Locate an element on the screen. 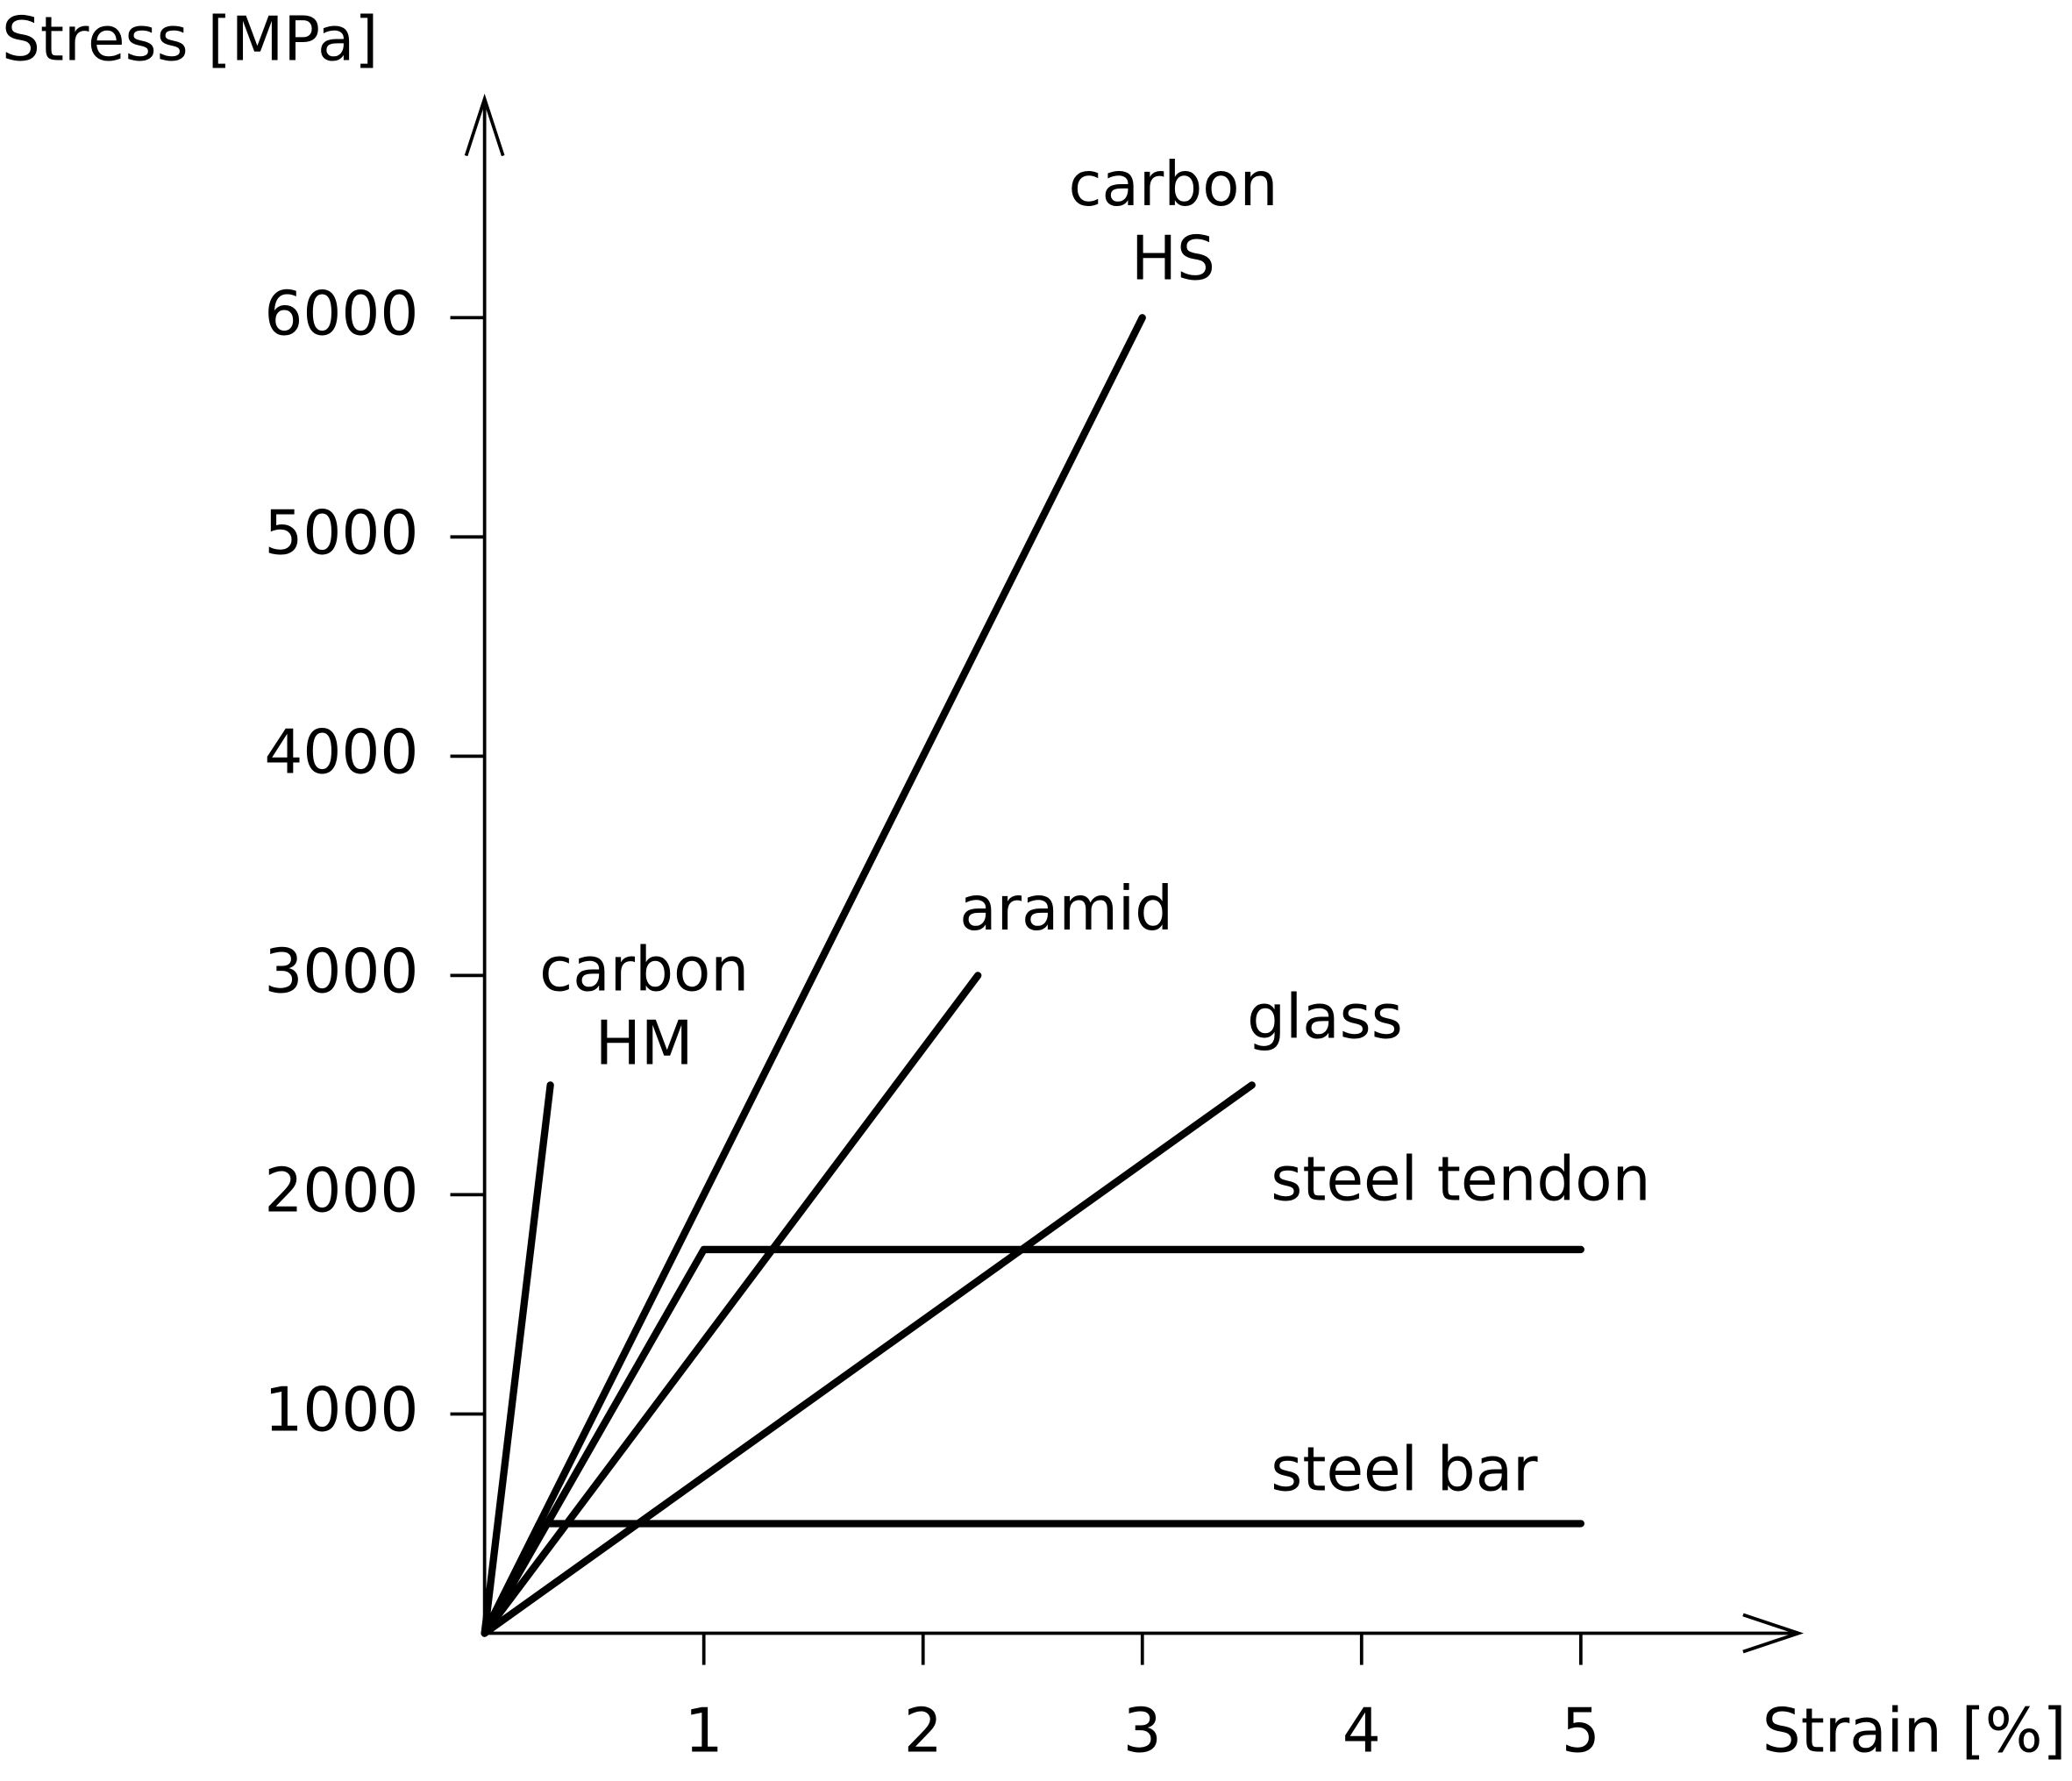 This screenshot has height=1781, width=2072. series-label: glass is located at coordinates (1325, 1017).